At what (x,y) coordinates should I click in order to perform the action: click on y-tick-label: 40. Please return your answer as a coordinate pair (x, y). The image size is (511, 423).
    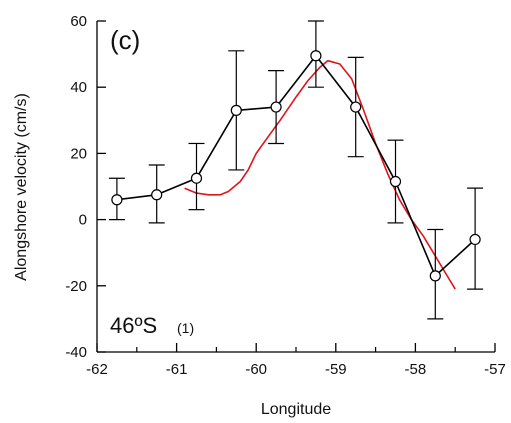
    Looking at the image, I should click on (78, 87).